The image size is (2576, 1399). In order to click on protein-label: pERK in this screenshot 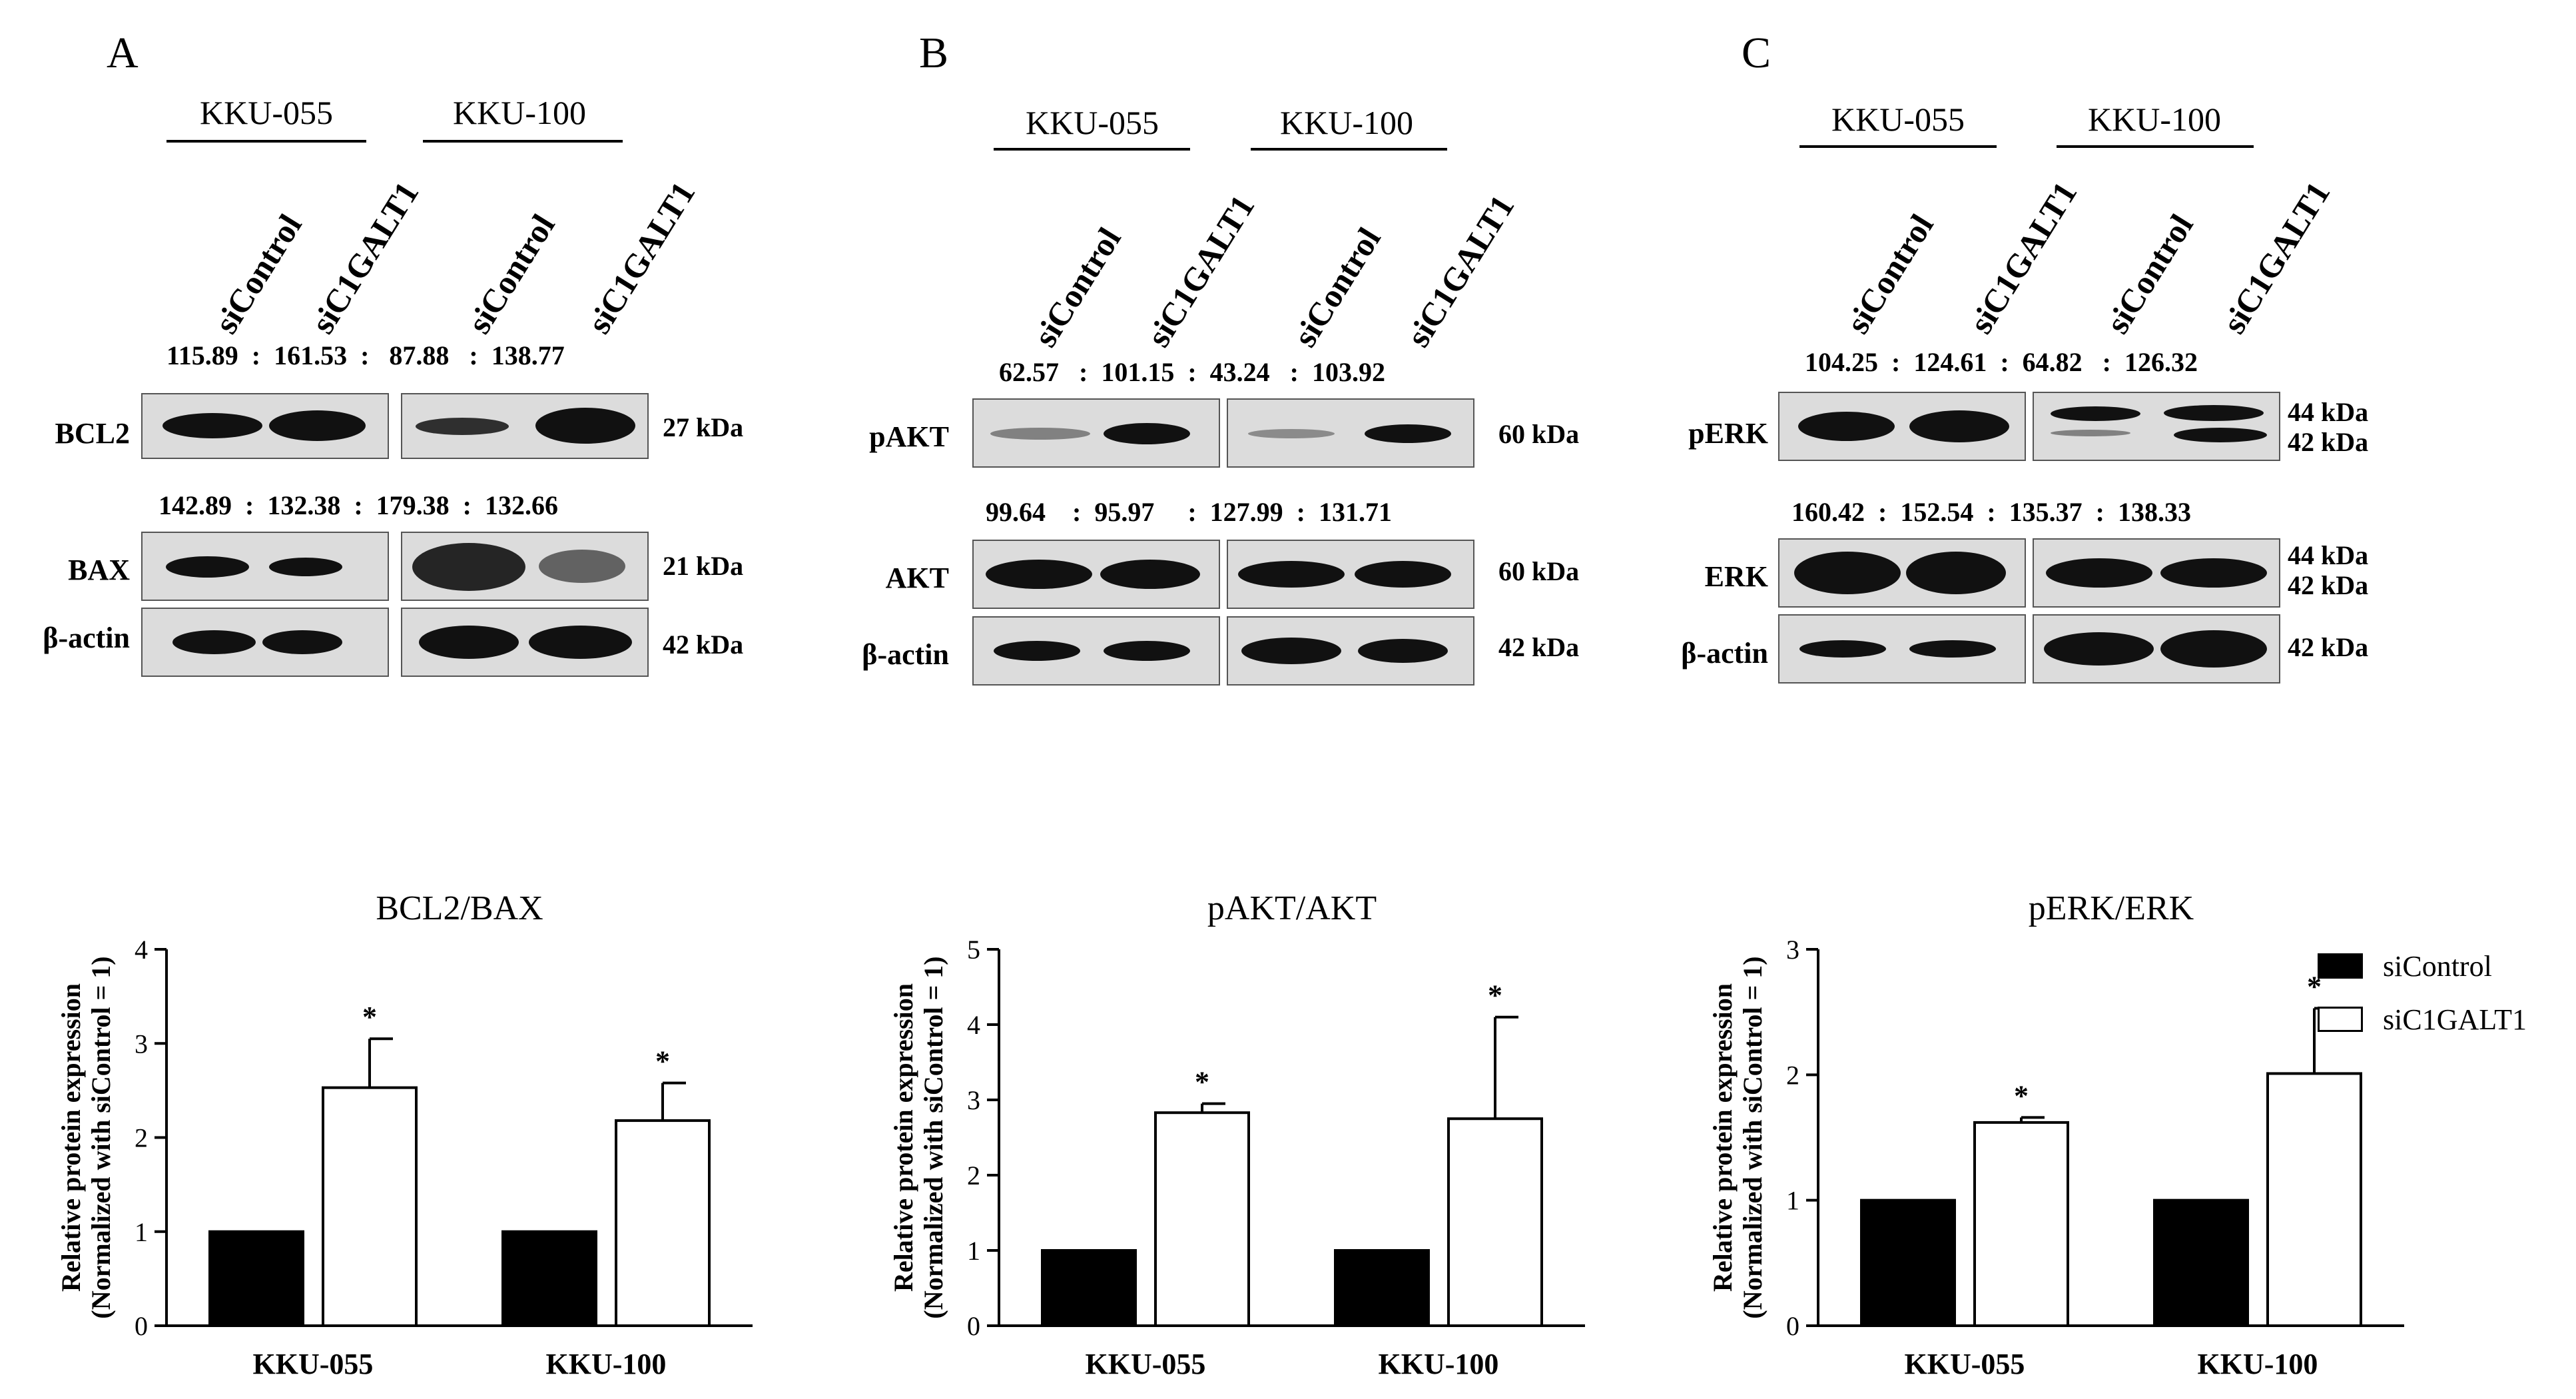, I will do `click(1728, 434)`.